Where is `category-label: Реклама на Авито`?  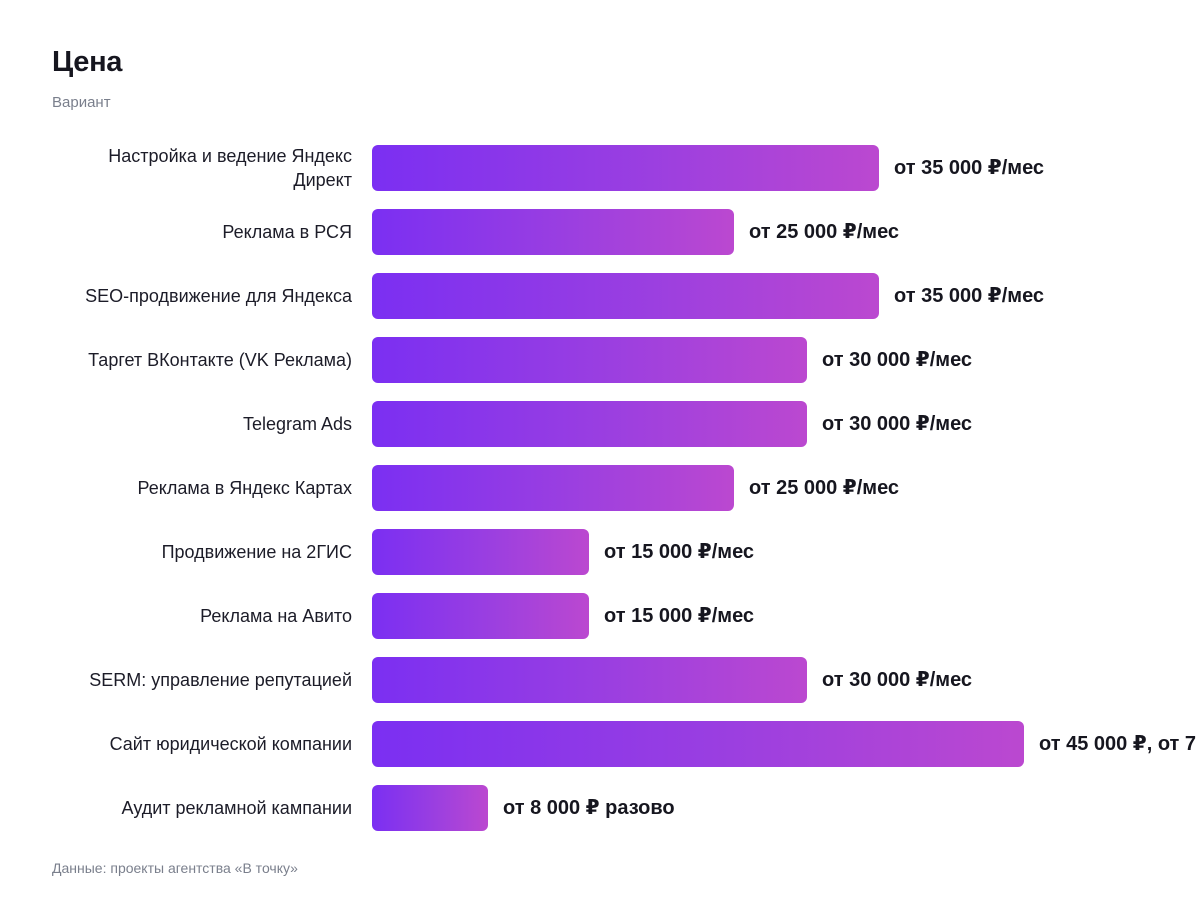
category-label: Реклама на Авито is located at coordinates (276, 616).